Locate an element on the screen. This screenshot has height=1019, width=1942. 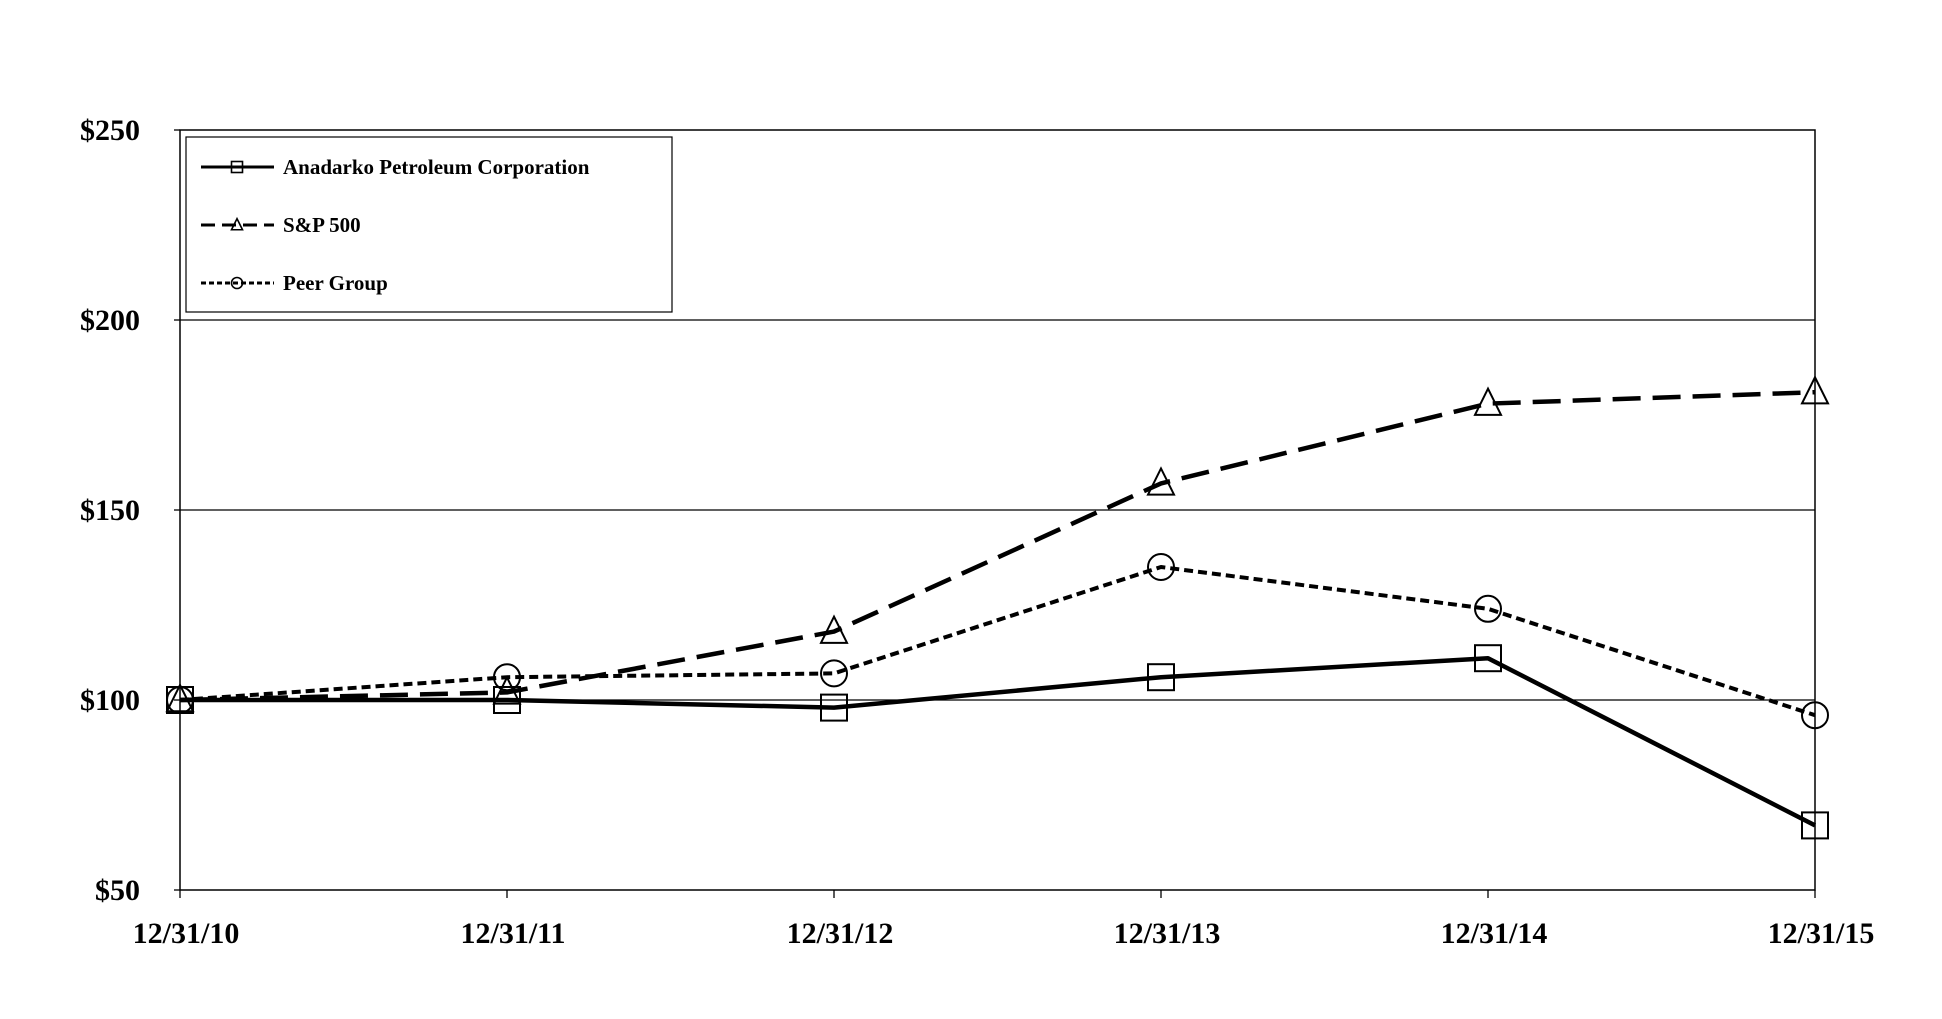
x-tick-label: 12/31/12 is located at coordinates (840, 933).